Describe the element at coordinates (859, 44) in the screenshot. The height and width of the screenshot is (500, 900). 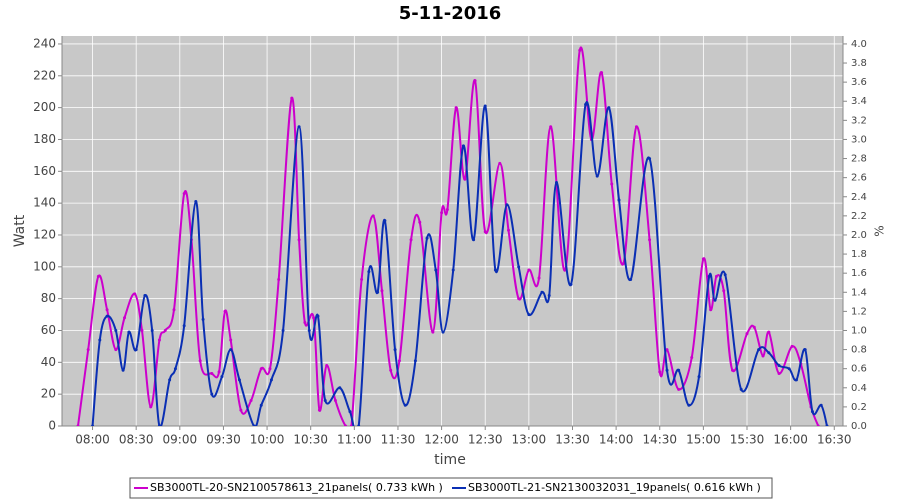
I see `y2-tick-label: 4.0` at that location.